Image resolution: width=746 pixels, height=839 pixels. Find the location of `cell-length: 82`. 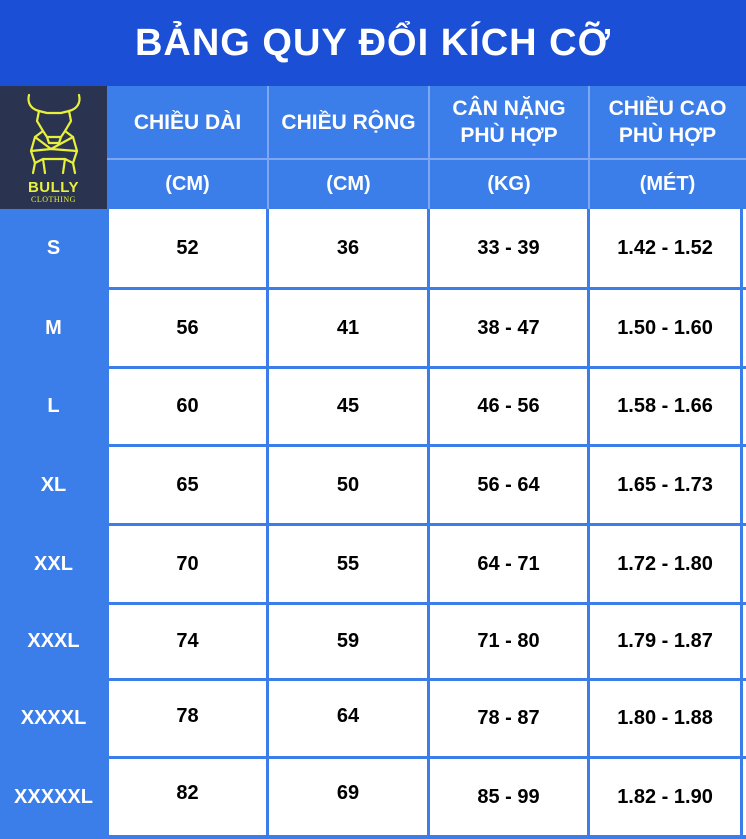

cell-length: 82 is located at coordinates (187, 792).